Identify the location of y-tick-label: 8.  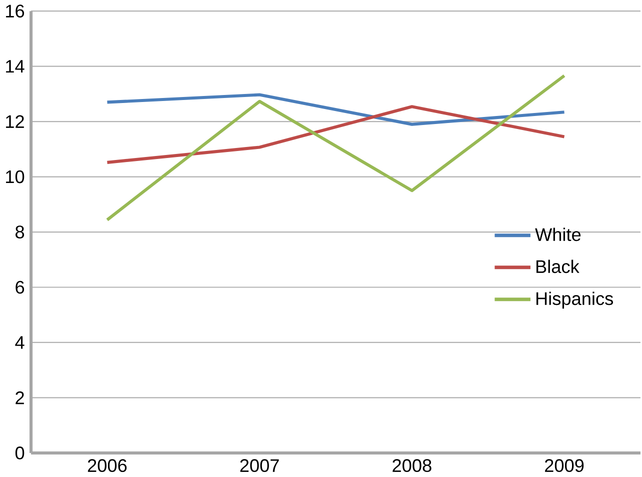
(20, 232).